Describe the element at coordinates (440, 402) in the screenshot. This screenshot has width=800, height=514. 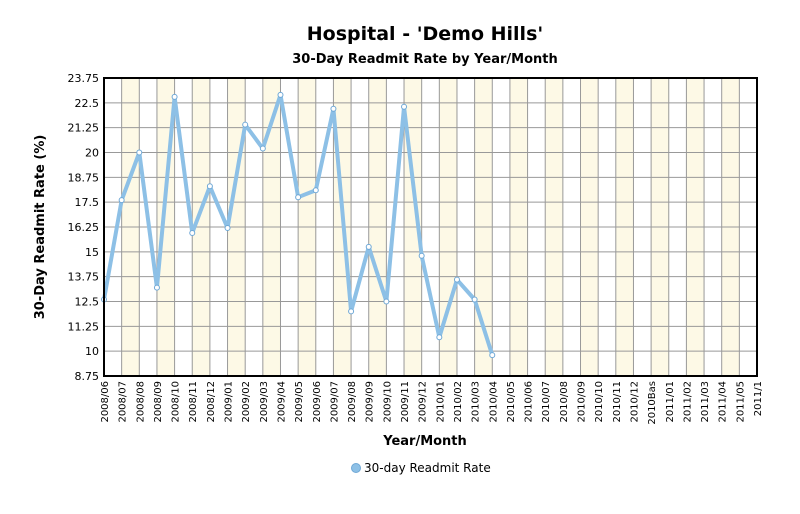
I see `x-tick-label: 2010/01` at that location.